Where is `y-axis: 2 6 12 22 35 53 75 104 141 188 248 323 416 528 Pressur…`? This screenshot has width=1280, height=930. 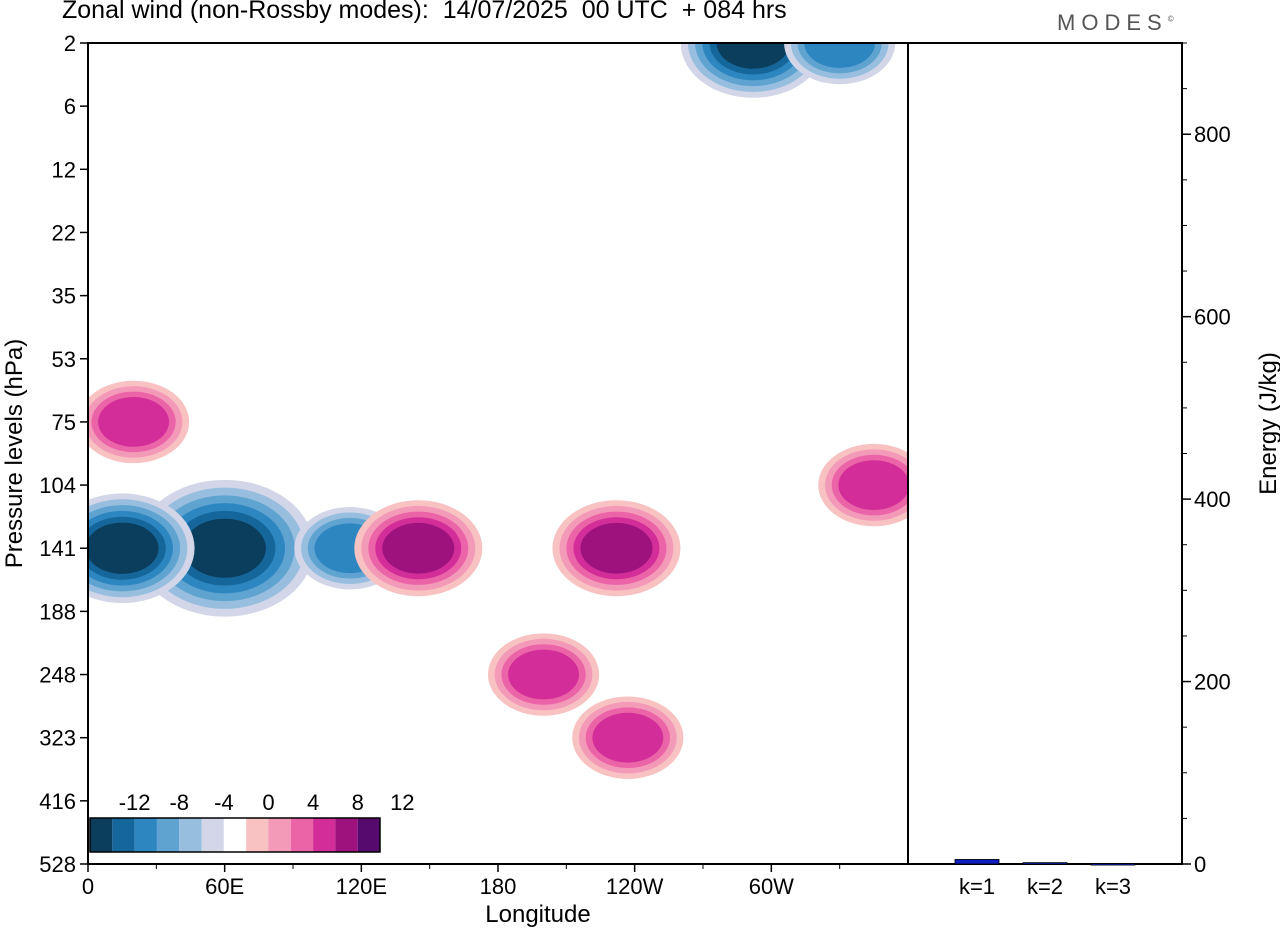
y-axis: 2 6 12 22 35 53 75 104 141 188 248 323 416 528 Pressur… is located at coordinates (44, 454).